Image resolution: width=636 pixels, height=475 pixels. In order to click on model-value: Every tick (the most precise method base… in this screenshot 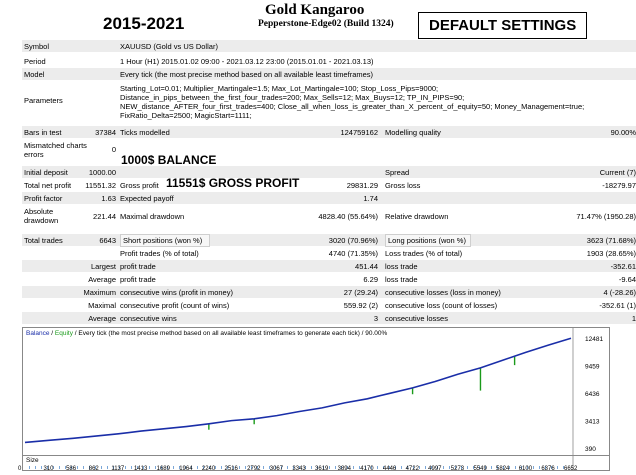, I will do `click(247, 74)`.